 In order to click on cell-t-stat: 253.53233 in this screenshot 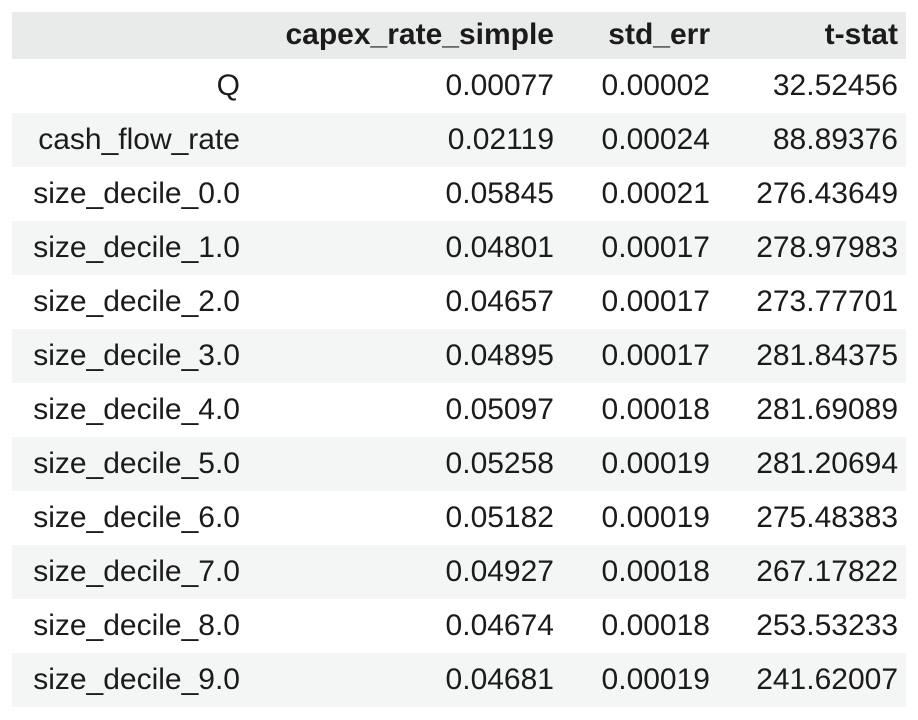, I will do `click(827, 625)`.